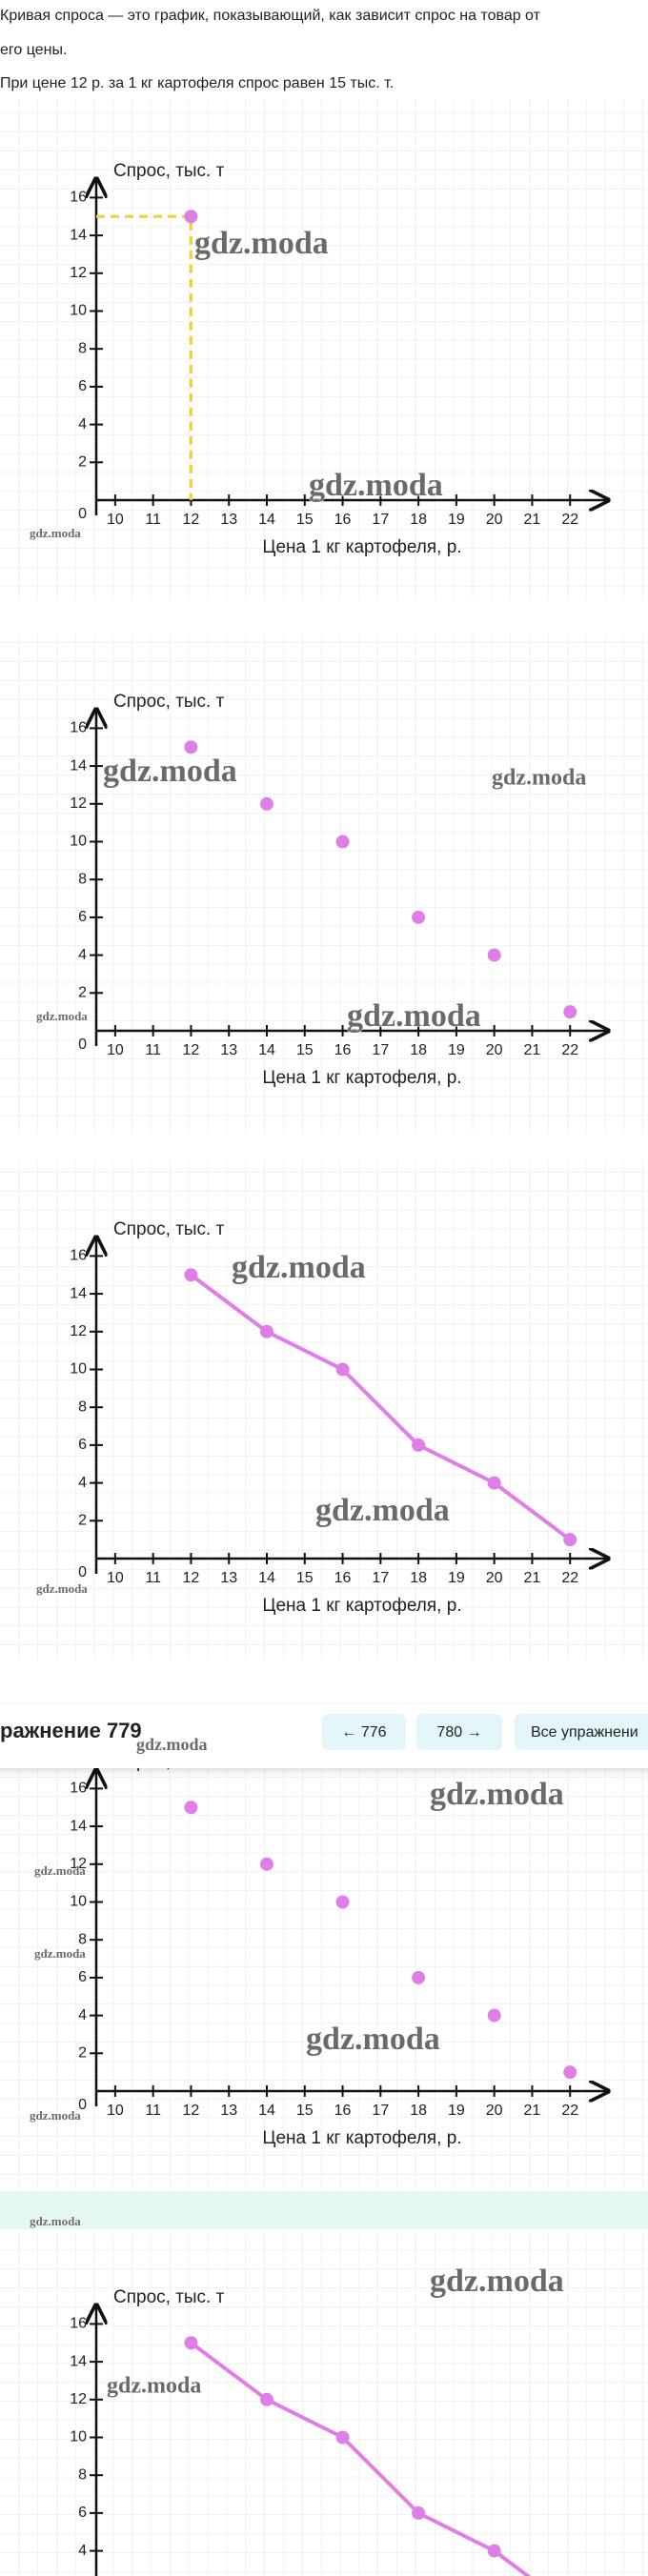  Describe the element at coordinates (33, 50) in the screenshot. I see `intro-line: его цены.` at that location.